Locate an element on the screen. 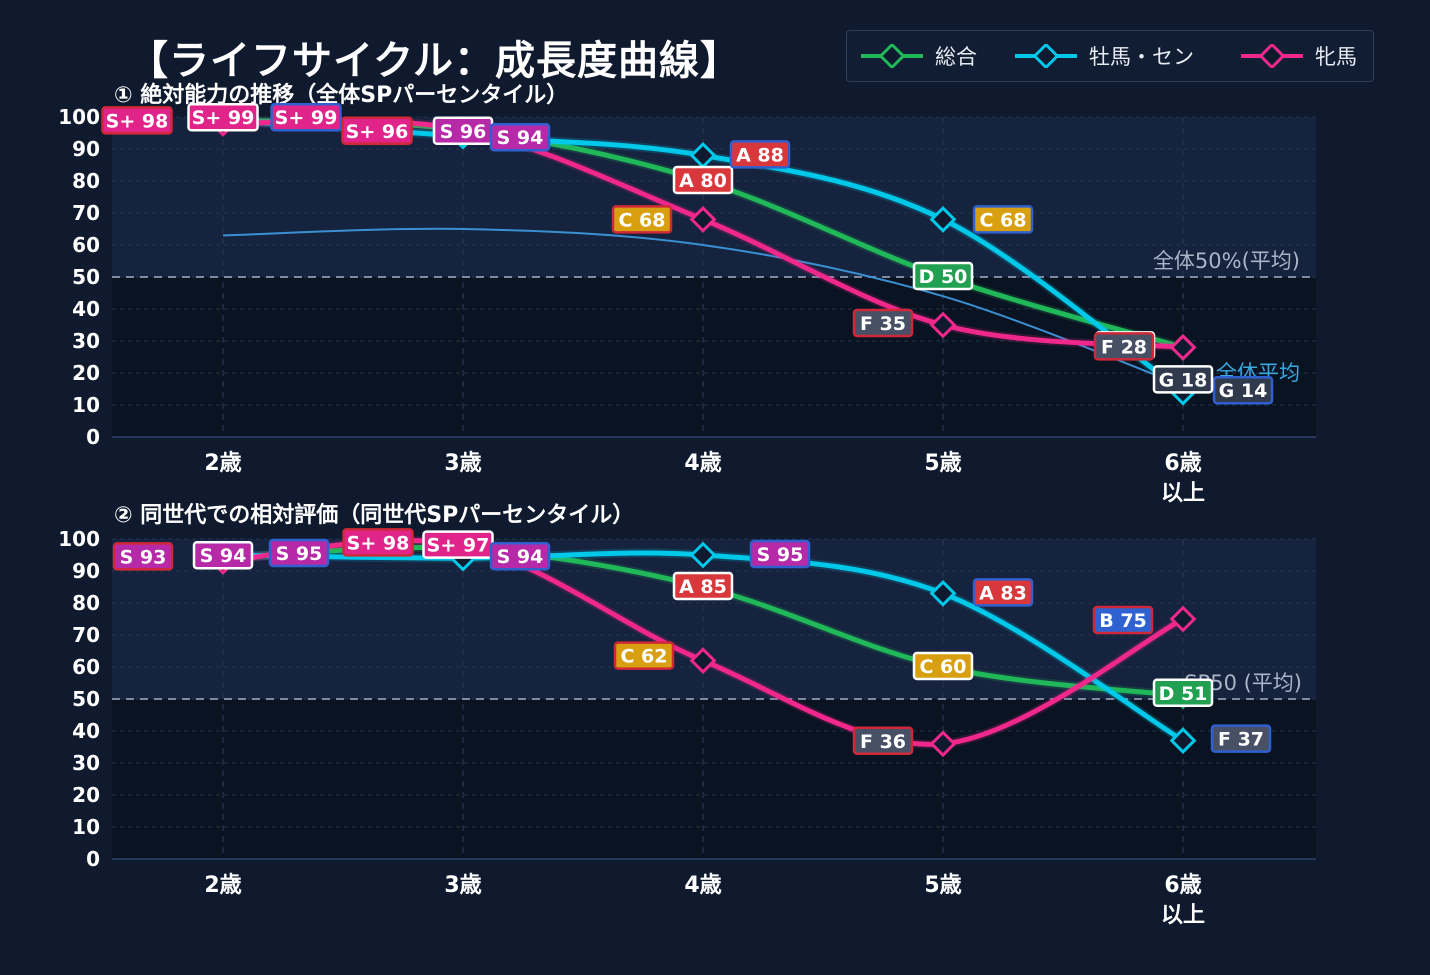 The height and width of the screenshot is (975, 1430). y-tick-label: 20 is located at coordinates (86, 795).